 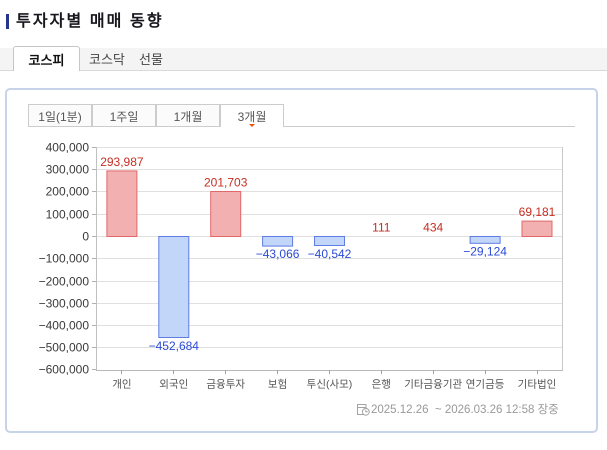 What do you see at coordinates (68, 147) in the screenshot?
I see `svg-text: 400,000` at bounding box center [68, 147].